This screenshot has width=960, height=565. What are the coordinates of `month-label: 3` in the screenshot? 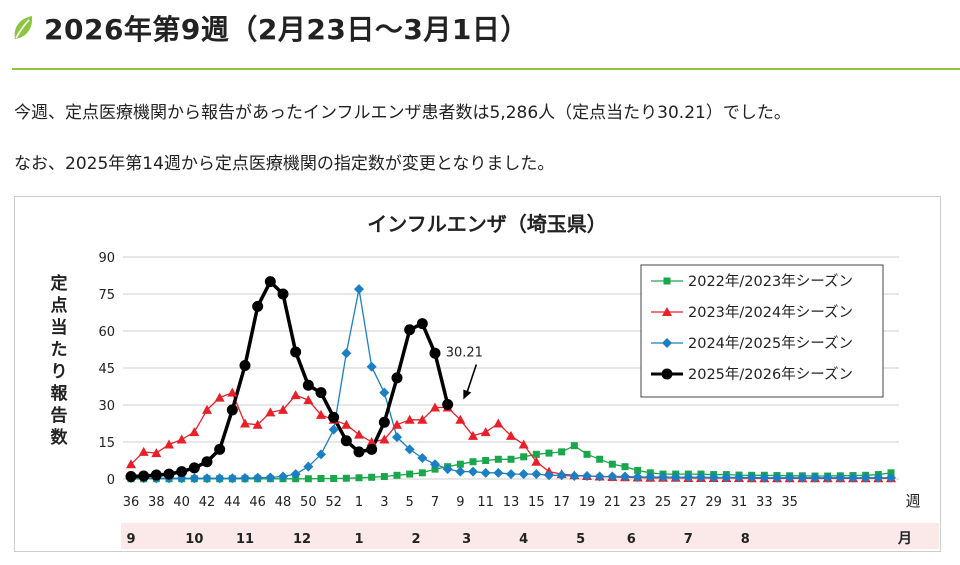 It's located at (466, 539).